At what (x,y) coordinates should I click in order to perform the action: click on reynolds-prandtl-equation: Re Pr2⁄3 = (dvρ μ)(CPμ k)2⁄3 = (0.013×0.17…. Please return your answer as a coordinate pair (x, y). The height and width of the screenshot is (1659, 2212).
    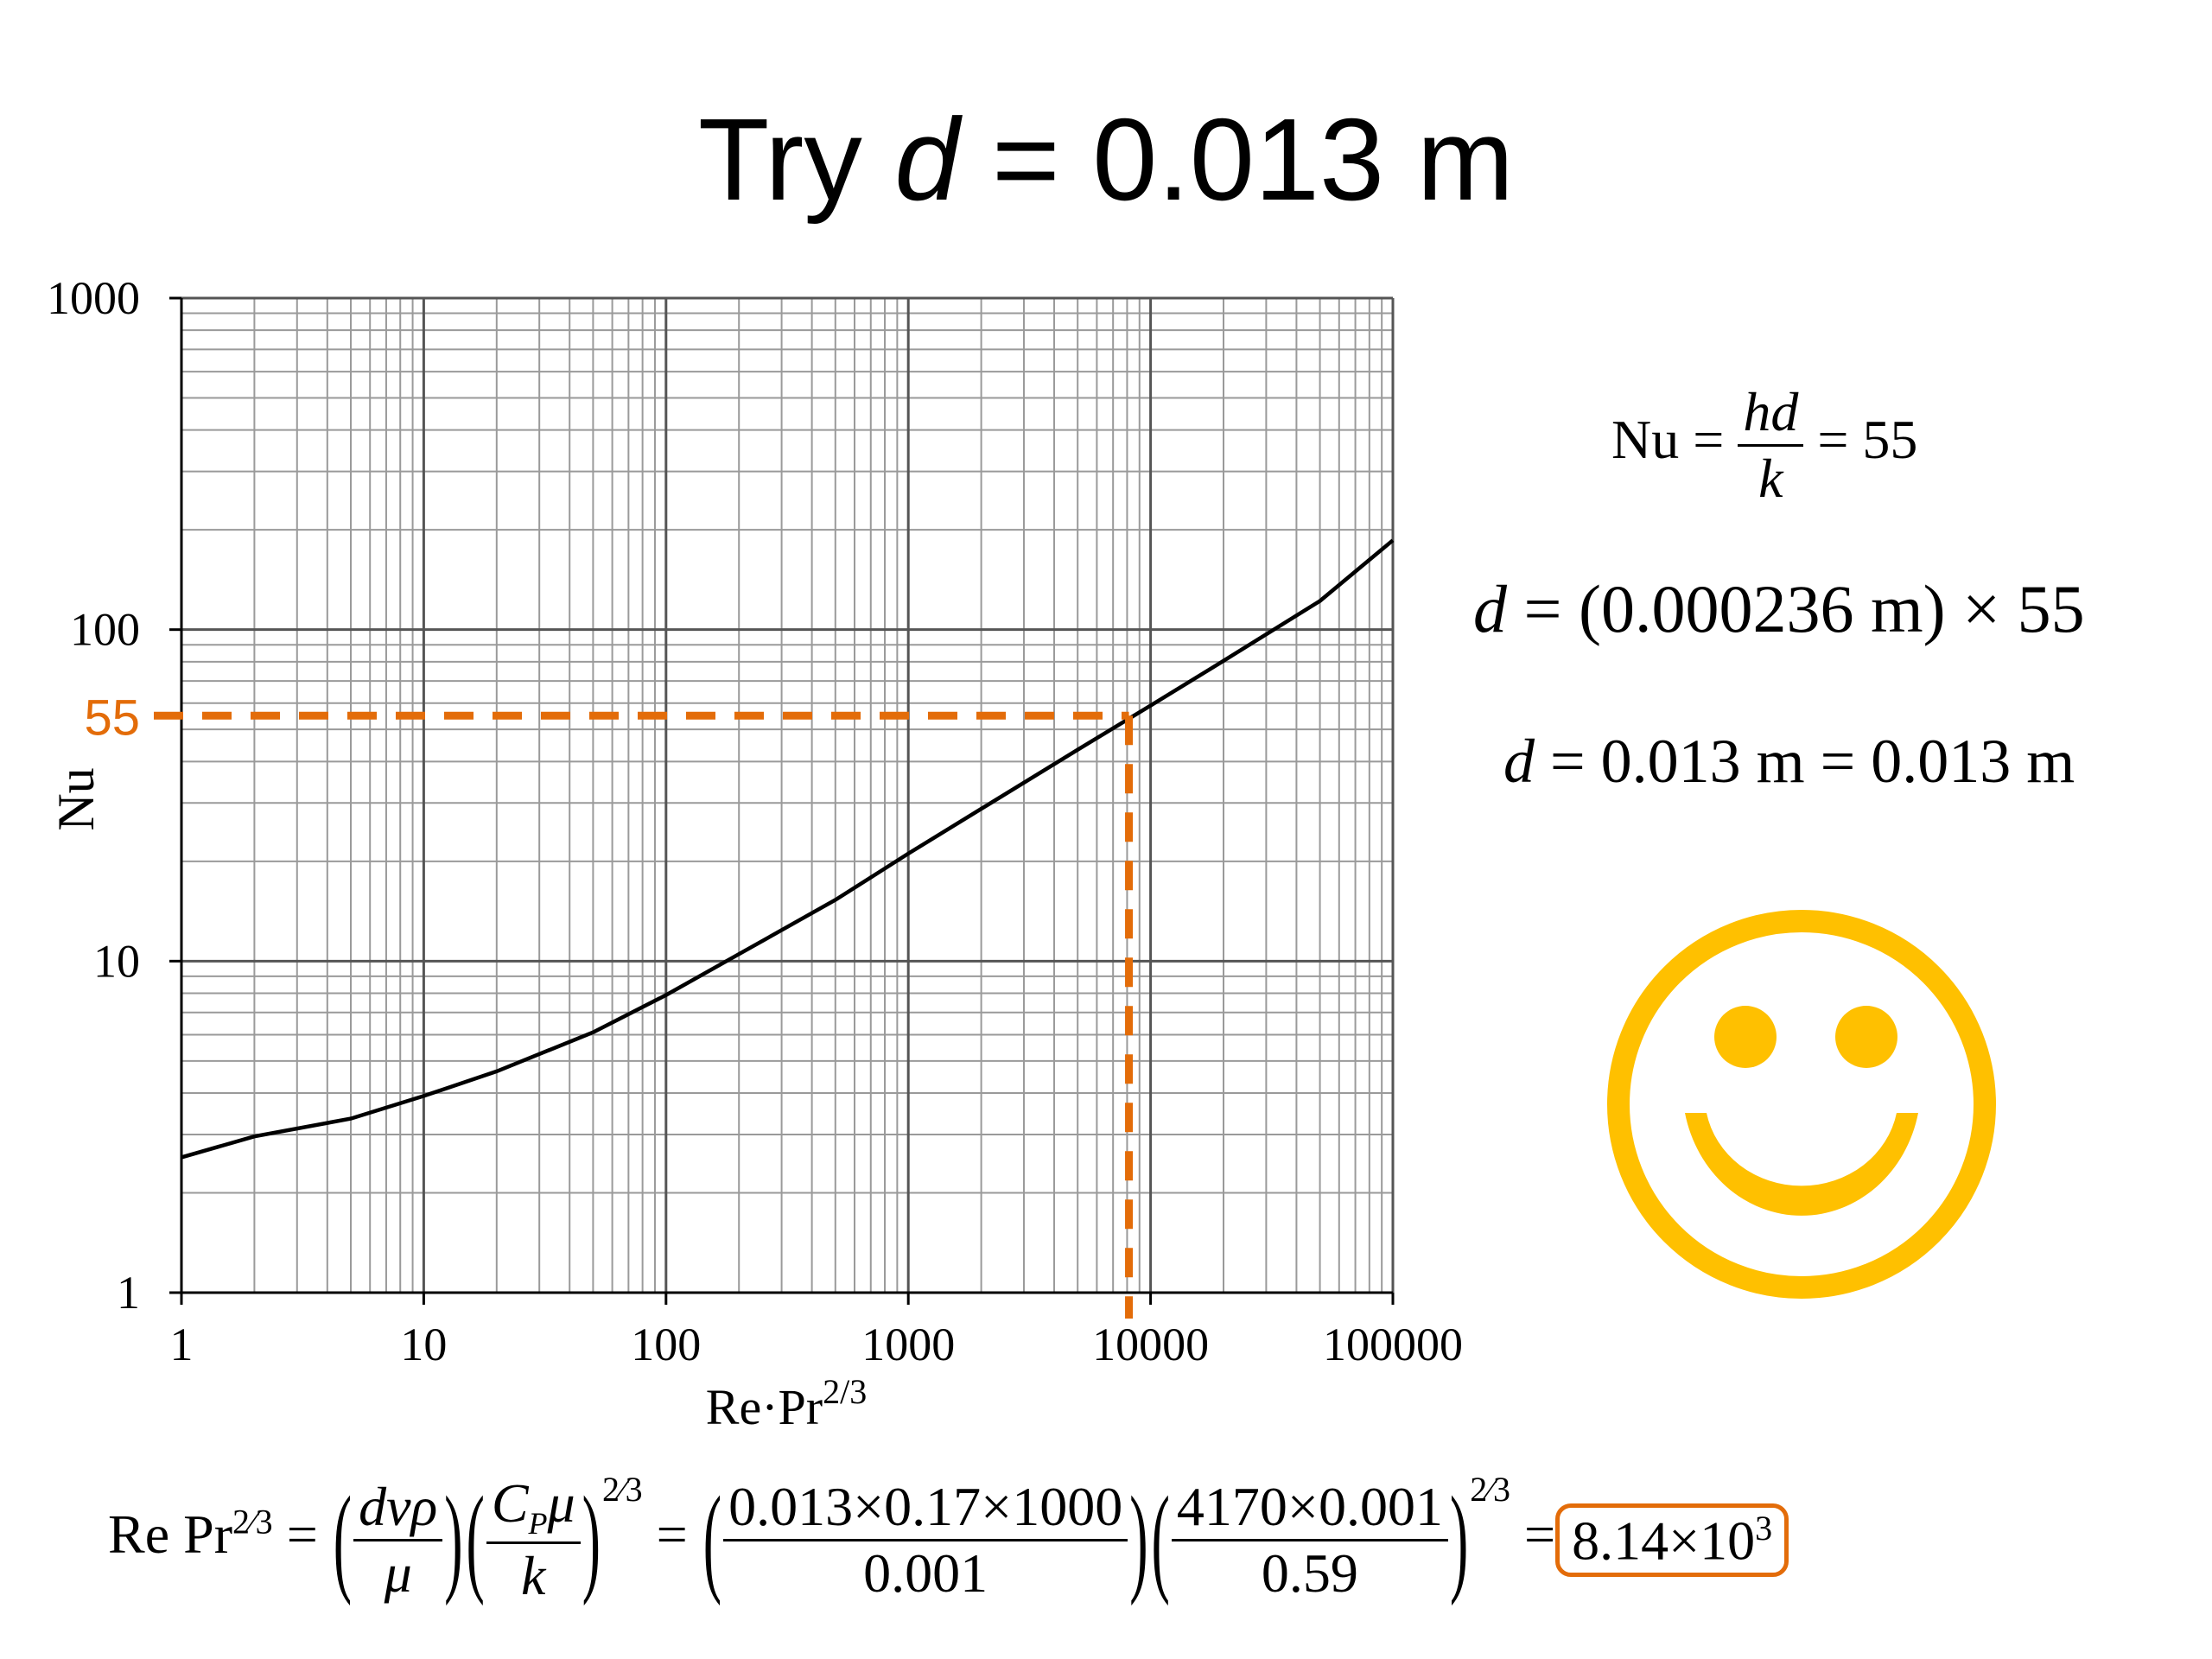
    Looking at the image, I should click on (948, 1538).